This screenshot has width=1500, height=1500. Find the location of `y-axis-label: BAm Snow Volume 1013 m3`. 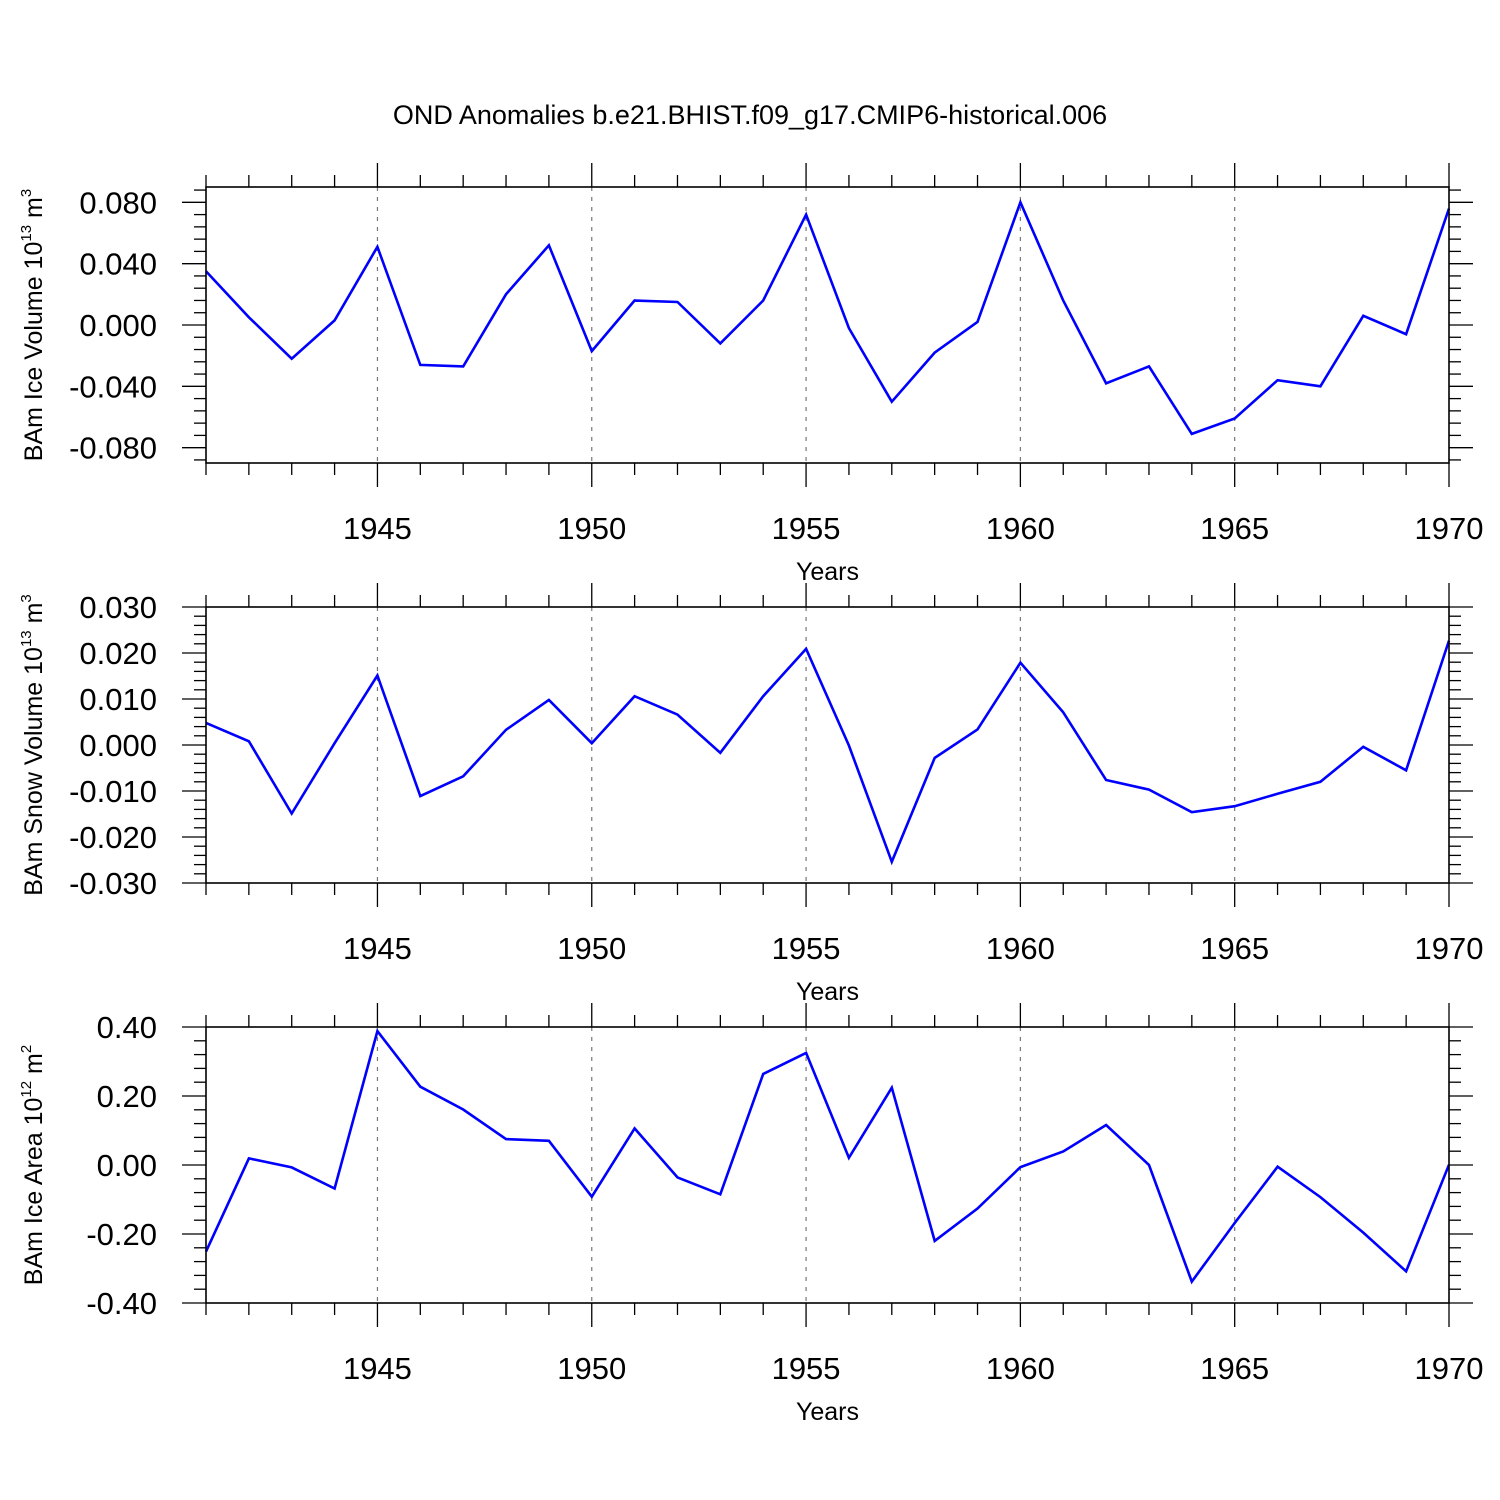

y-axis-label: BAm Snow Volume 1013 m3 is located at coordinates (33, 745).